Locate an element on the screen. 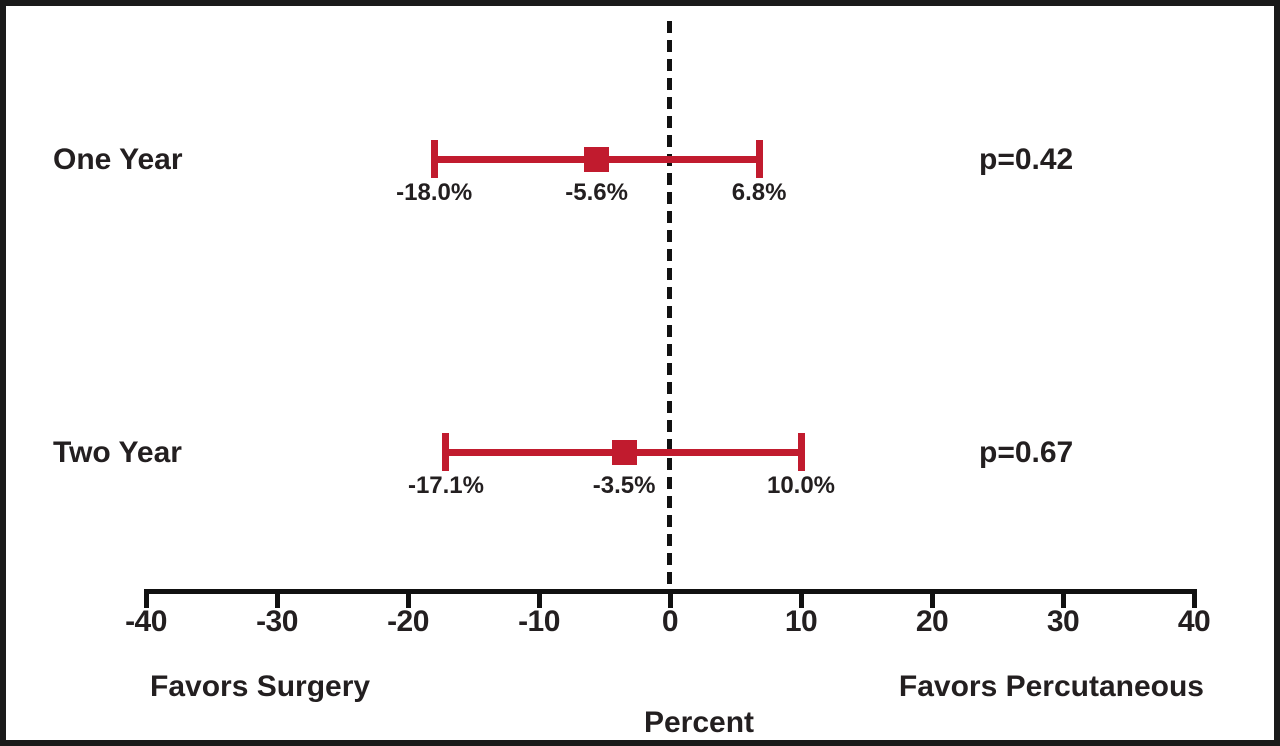 This screenshot has width=1280, height=746. p-value-label: p=0.42 is located at coordinates (1026, 159).